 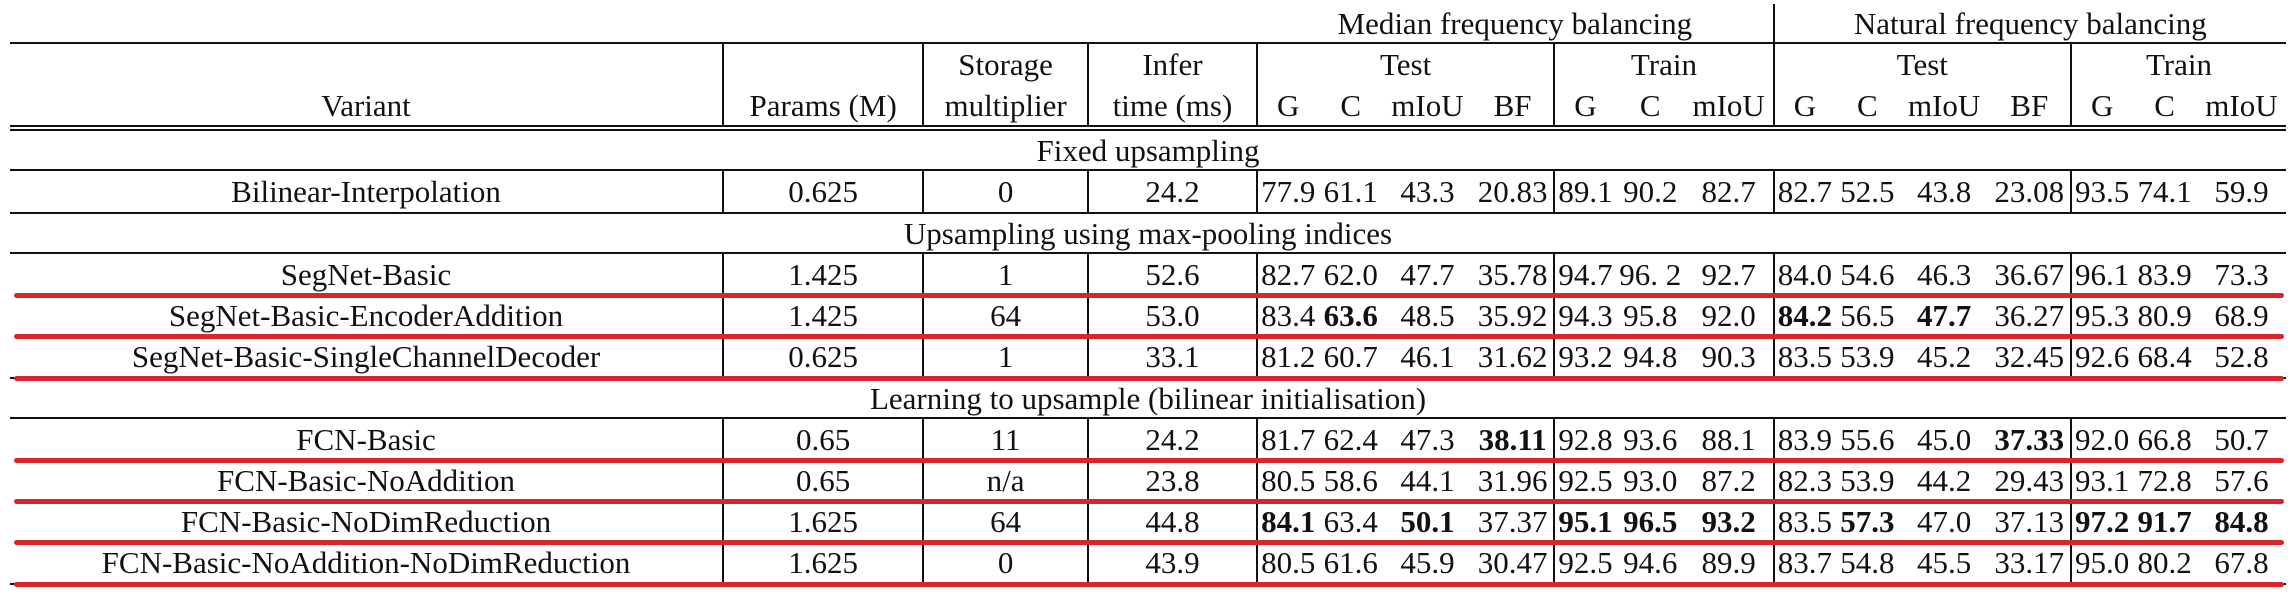 What do you see at coordinates (1585, 521) in the screenshot?
I see `cell-median-train-g-bold: 95.1` at bounding box center [1585, 521].